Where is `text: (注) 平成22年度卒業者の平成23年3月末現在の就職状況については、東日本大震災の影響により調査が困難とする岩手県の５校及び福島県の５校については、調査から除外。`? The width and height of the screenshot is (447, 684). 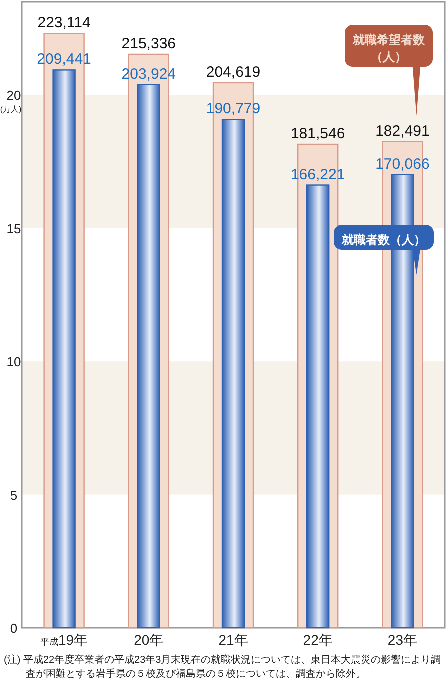 text: (注) 平成22年度卒業者の平成23年3月末現在の就職状況については、東日本大震災の影響により調査が困難とする岩手県の５校及び福島県の５校については、調査から除外。 is located at coordinates (223, 668).